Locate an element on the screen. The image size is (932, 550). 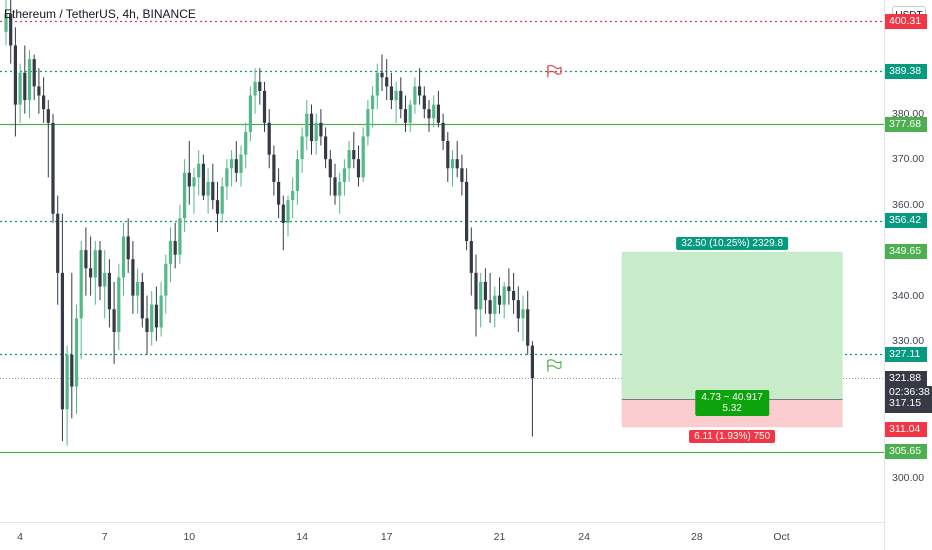
price-tick-330.00: 330.00 is located at coordinates (908, 341).